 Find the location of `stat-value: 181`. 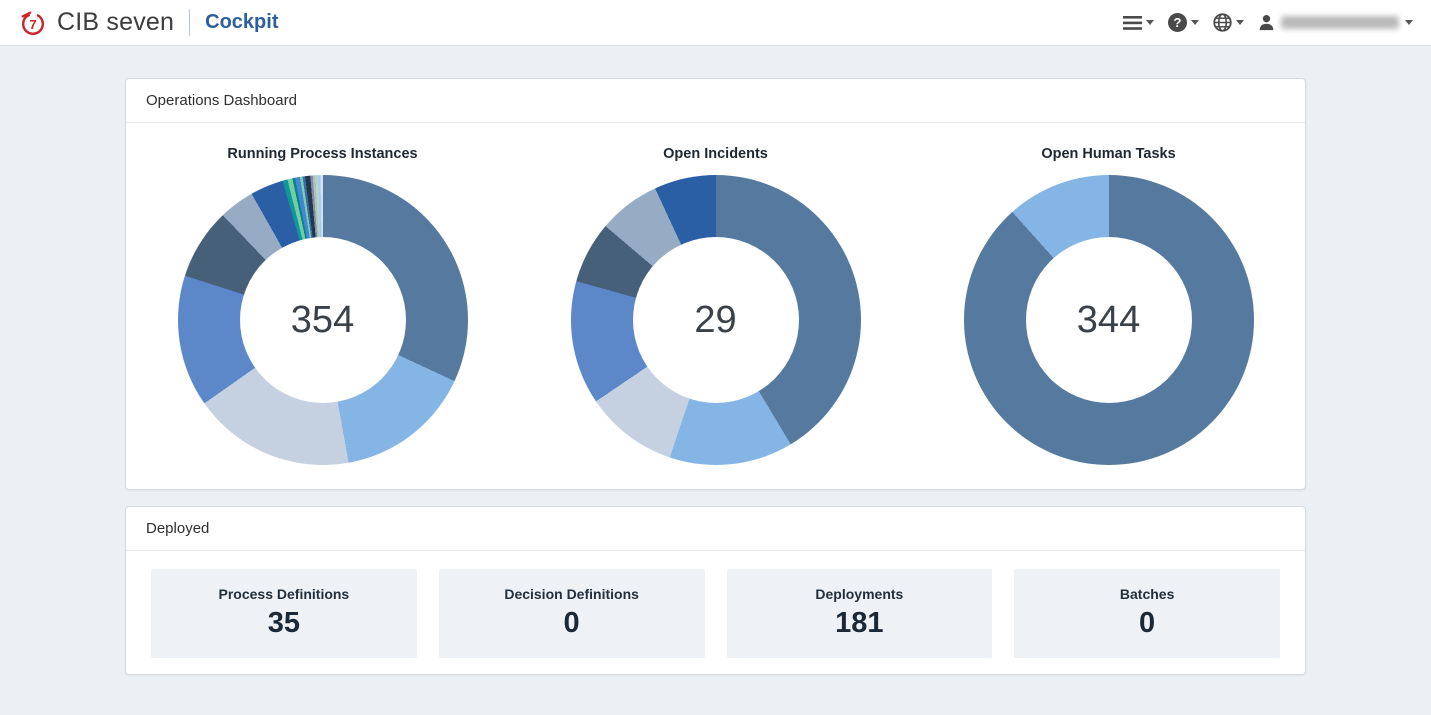

stat-value: 181 is located at coordinates (859, 623).